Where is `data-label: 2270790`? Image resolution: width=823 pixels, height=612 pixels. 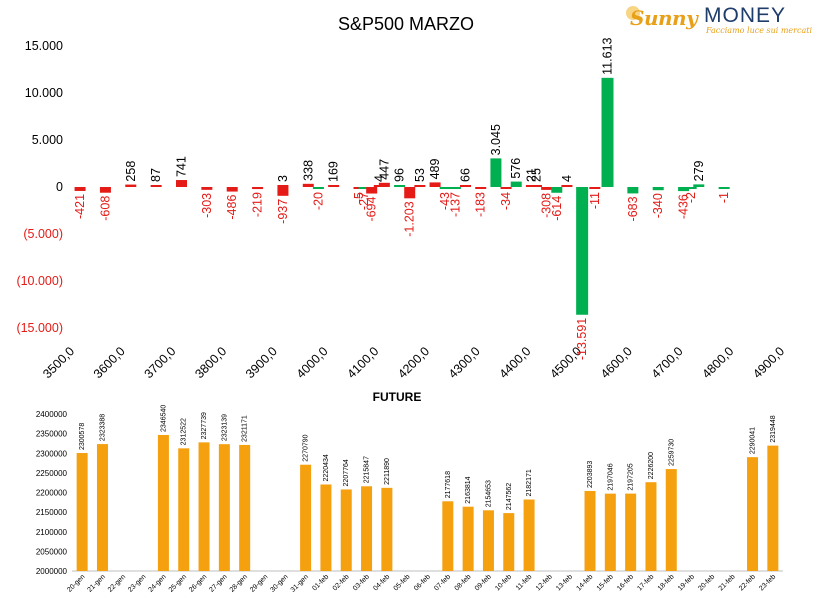
data-label: 2270790 is located at coordinates (306, 447).